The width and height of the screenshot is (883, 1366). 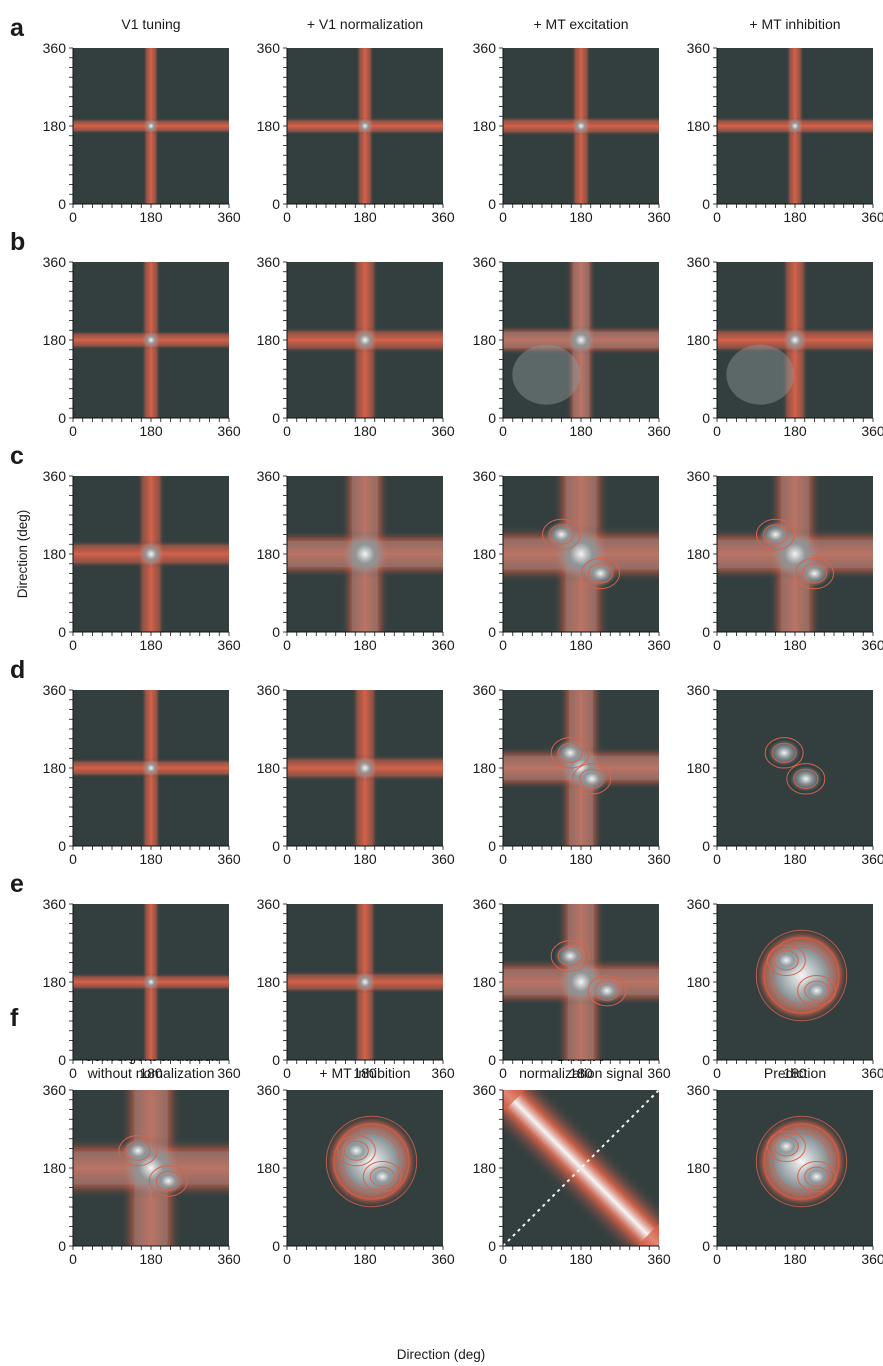 I want to click on row-f-title-3: normalization signal, so click(x=581, y=1073).